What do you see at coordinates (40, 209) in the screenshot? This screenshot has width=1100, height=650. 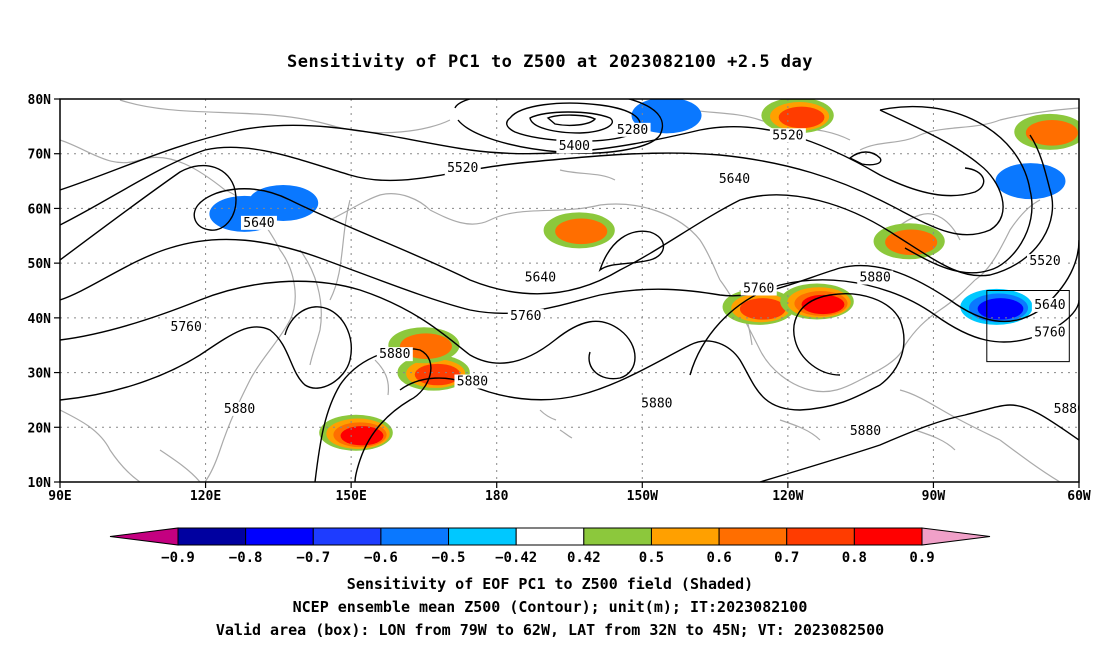 I see `y-tick-label: 60N` at bounding box center [40, 209].